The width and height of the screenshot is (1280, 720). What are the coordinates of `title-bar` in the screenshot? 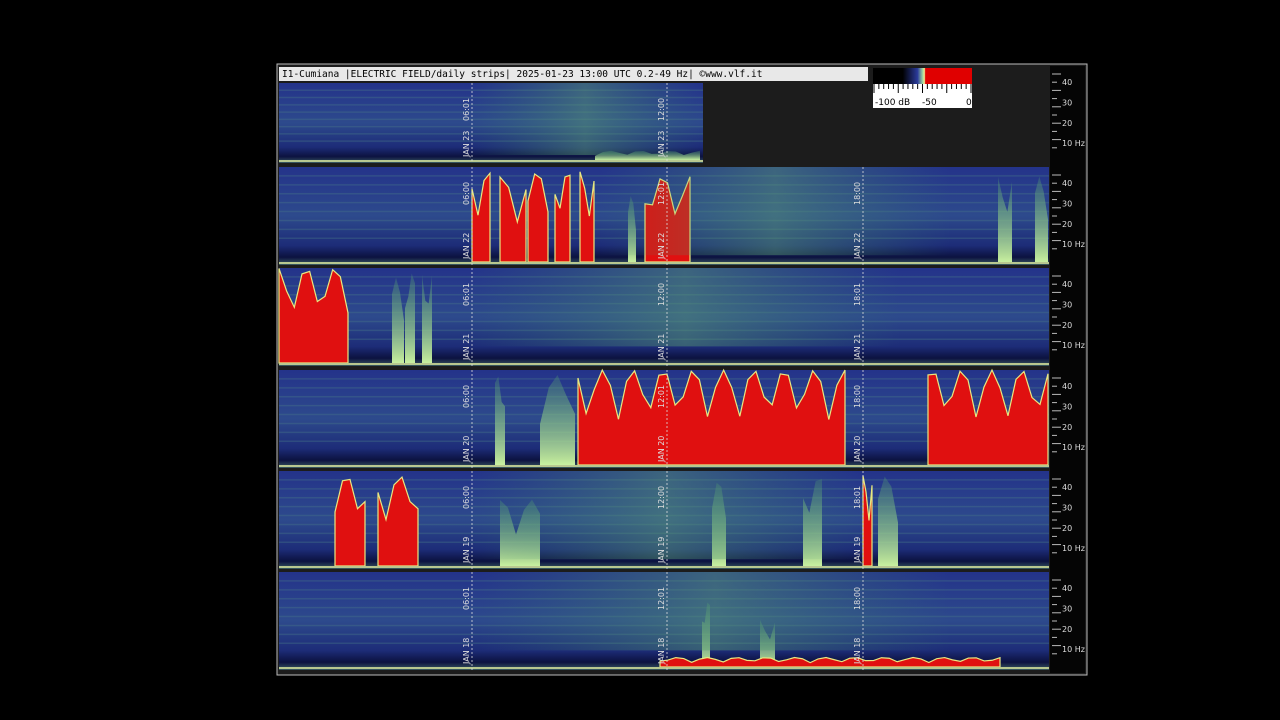 It's located at (573, 74).